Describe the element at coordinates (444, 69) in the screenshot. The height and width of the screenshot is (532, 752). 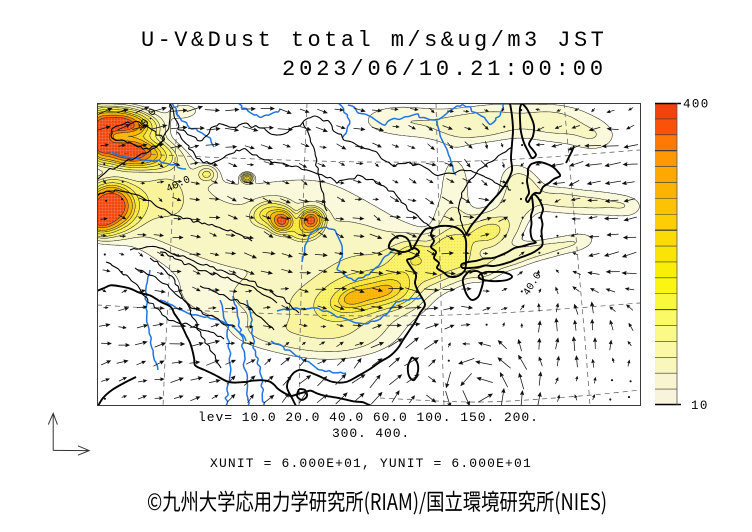
I see `svg-text: 2023/06/10.21:00:00` at that location.